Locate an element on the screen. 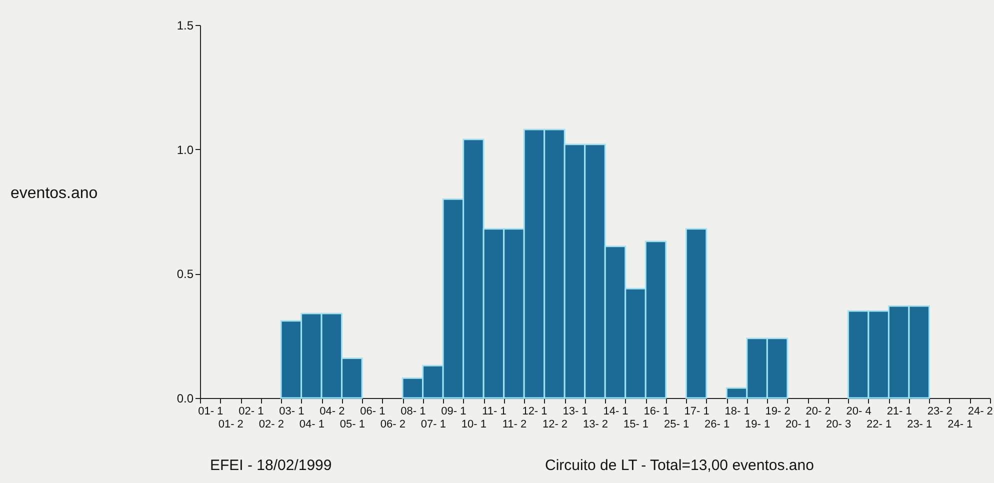 This screenshot has height=483, width=994. x-tick-label: 07- 1 is located at coordinates (433, 424).